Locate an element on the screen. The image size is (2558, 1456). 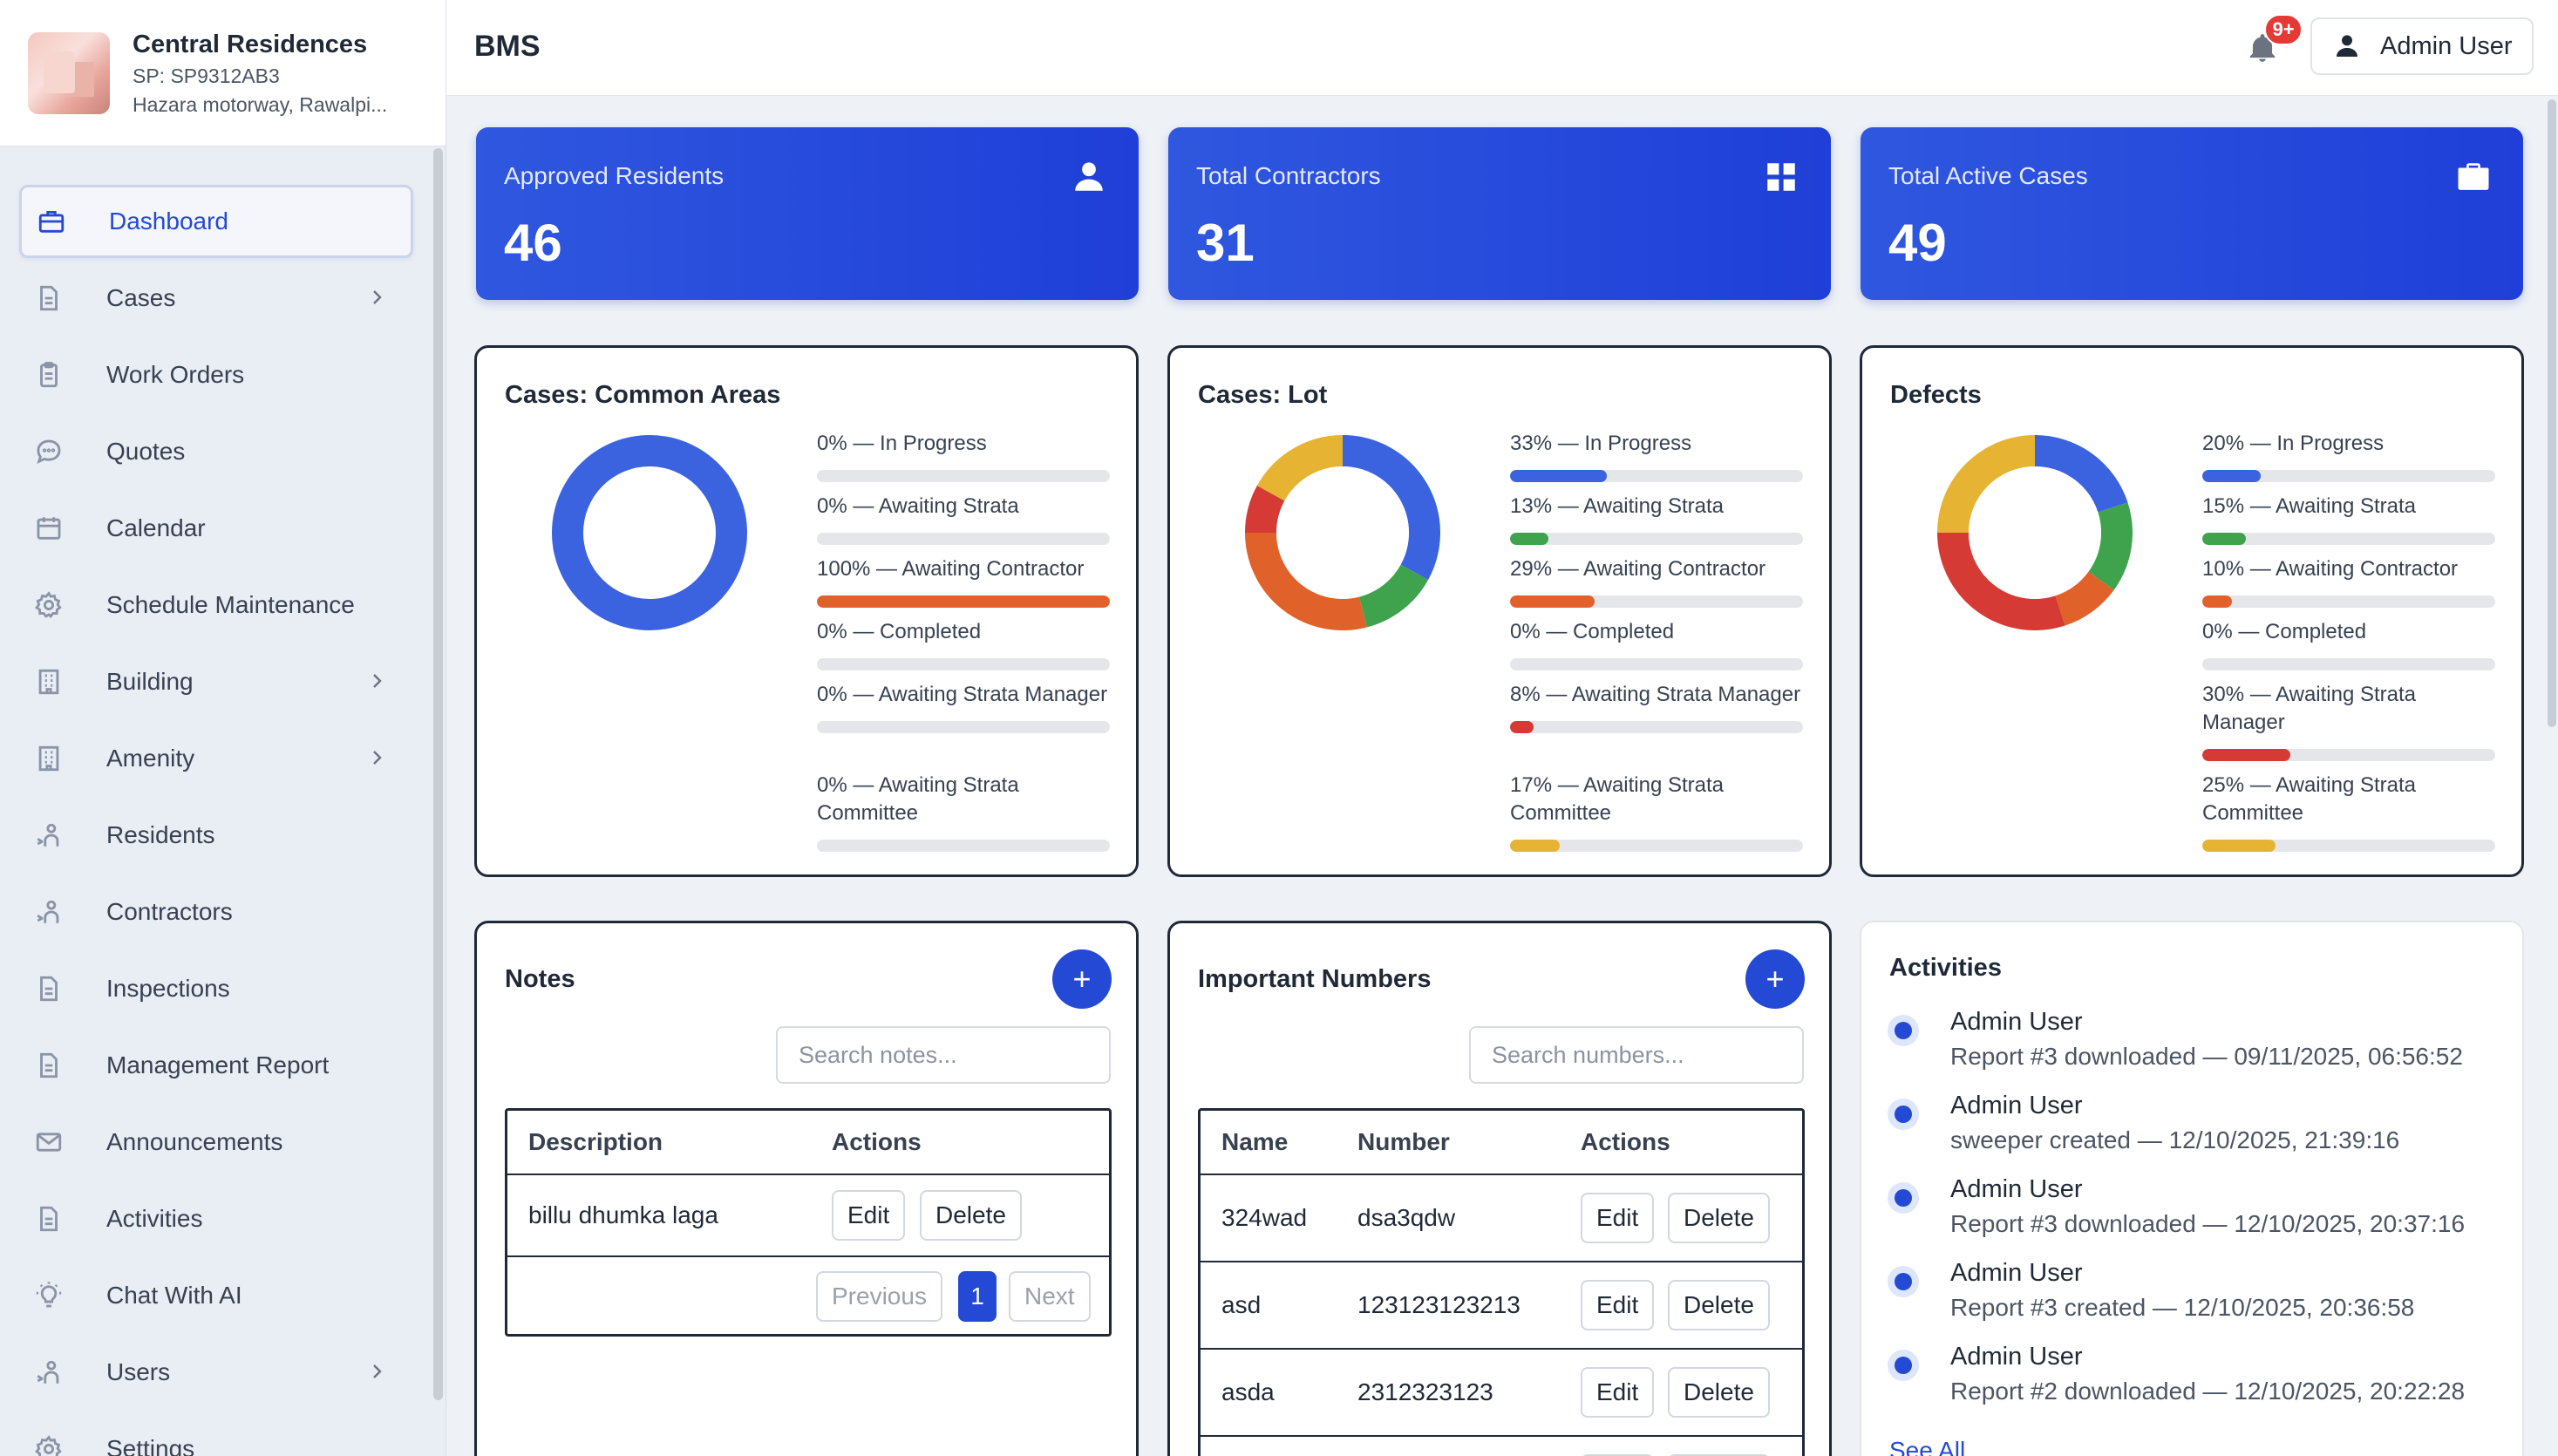
sidebar-item-chat-with-ai: Chat With AI is located at coordinates (216, 1295).